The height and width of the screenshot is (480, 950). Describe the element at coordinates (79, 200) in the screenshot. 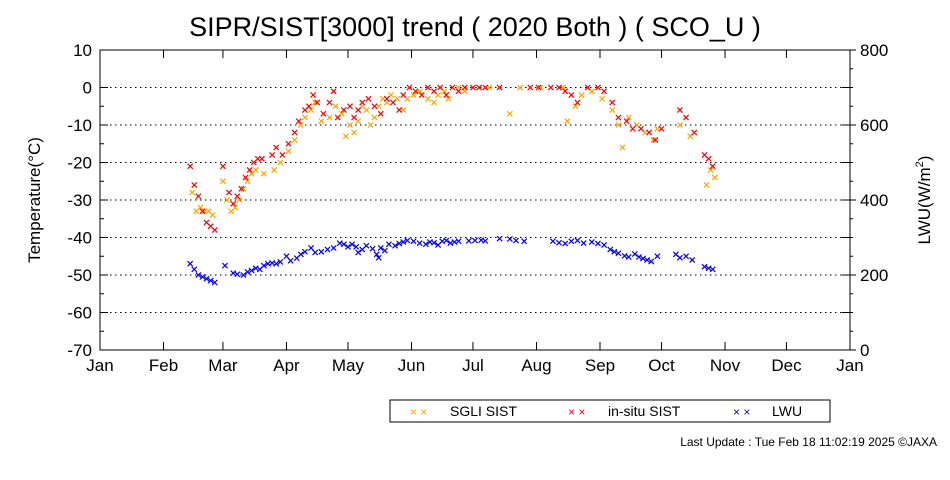

I see `y-tick-label: -30` at that location.